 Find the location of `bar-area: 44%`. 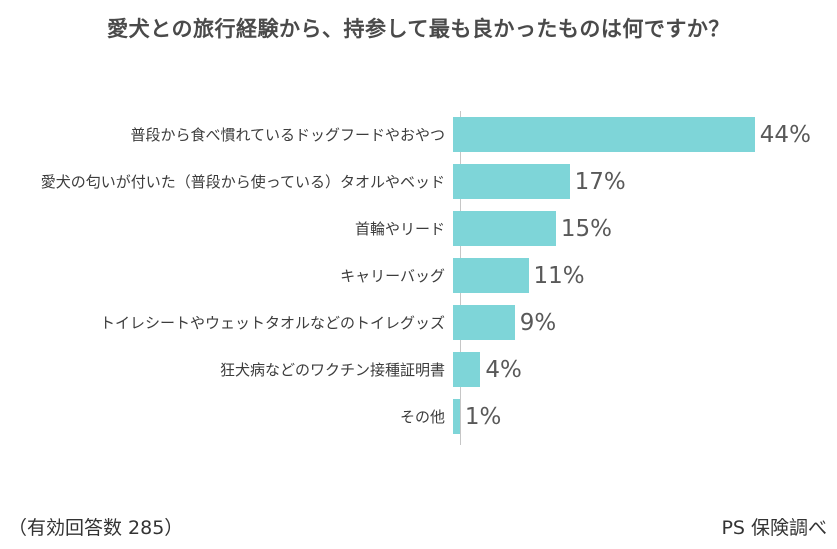

bar-area: 44% is located at coordinates (645, 134).